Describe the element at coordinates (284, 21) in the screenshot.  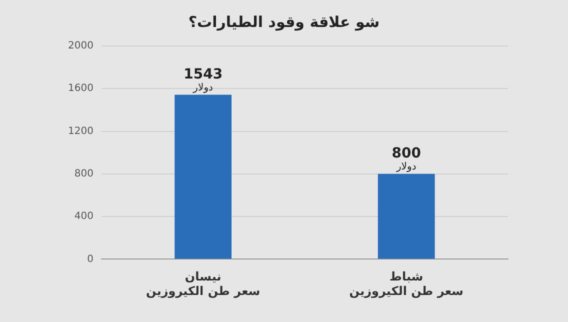
I see `chart-title: شو علاقة وقود الطيارات؟` at that location.